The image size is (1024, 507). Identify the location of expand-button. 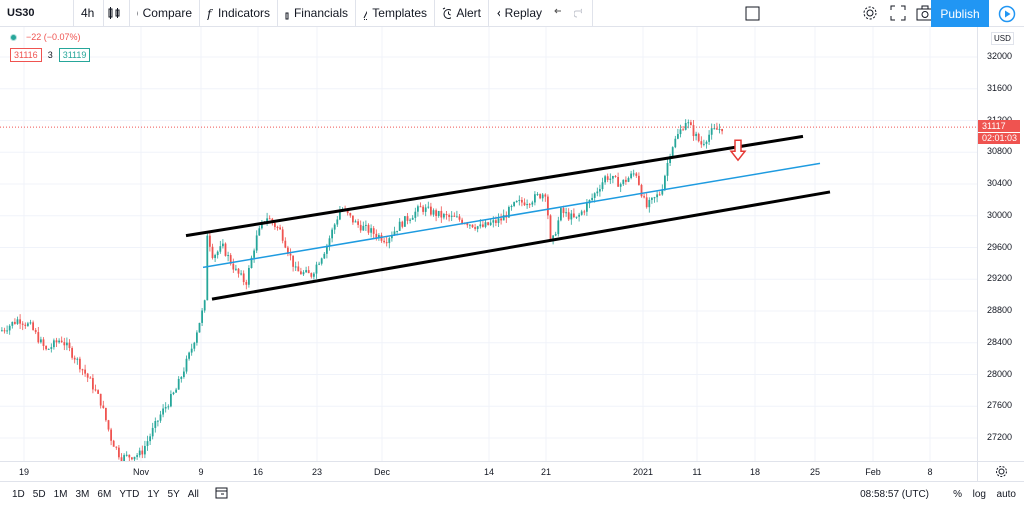
(898, 14).